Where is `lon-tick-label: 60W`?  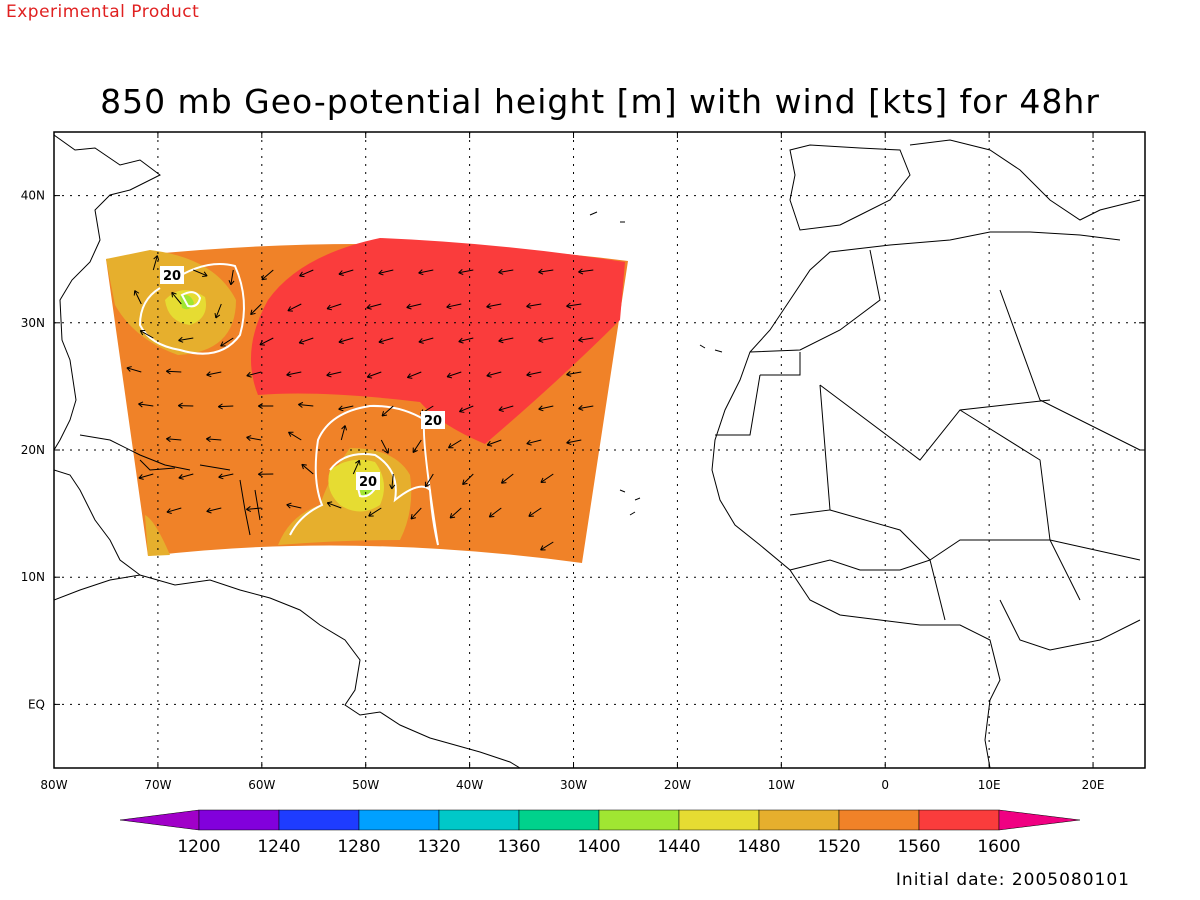
lon-tick-label: 60W is located at coordinates (261, 785).